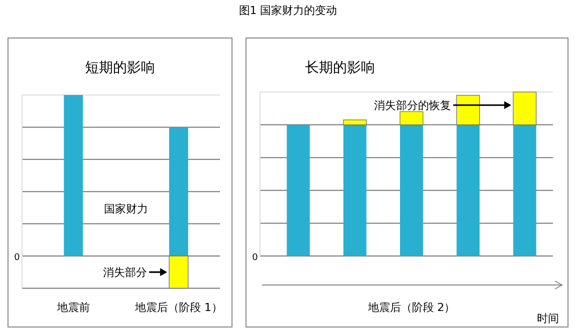  What do you see at coordinates (73, 307) in the screenshot?
I see `x-tick-label: 地震前` at bounding box center [73, 307].